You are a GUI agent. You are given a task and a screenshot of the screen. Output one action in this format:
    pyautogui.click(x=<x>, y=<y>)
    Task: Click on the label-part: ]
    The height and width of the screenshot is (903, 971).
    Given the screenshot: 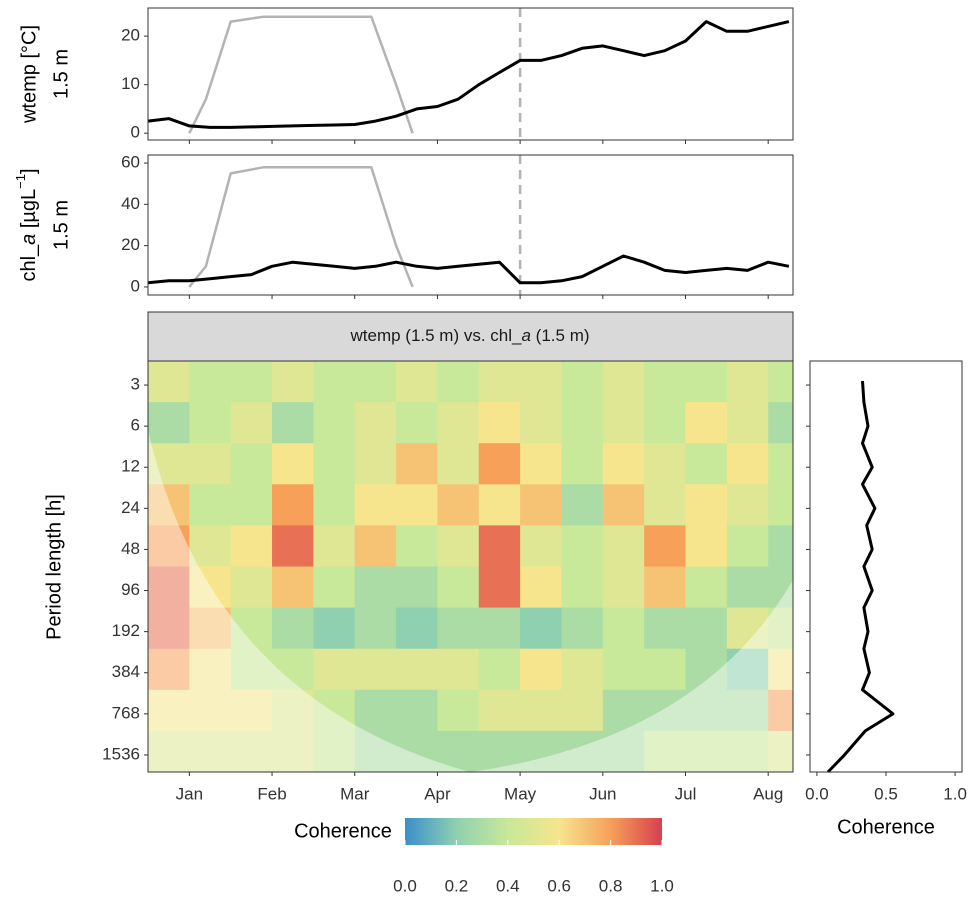 What is the action you would take?
    pyautogui.click(x=29, y=171)
    